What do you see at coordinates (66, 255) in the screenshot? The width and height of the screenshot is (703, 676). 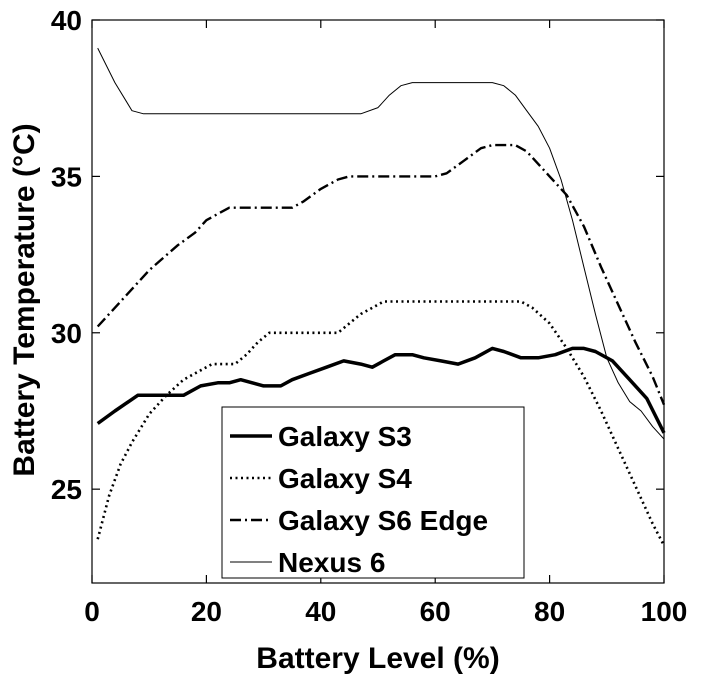 I see `y-tick-labels: 25 30 35 40` at bounding box center [66, 255].